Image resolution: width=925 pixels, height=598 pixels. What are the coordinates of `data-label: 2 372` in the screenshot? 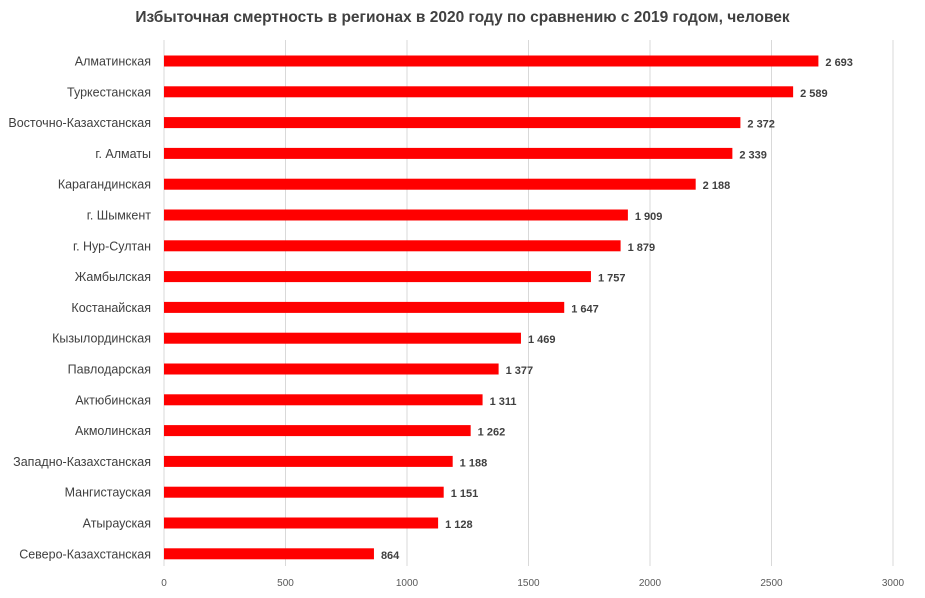 It's located at (761, 125).